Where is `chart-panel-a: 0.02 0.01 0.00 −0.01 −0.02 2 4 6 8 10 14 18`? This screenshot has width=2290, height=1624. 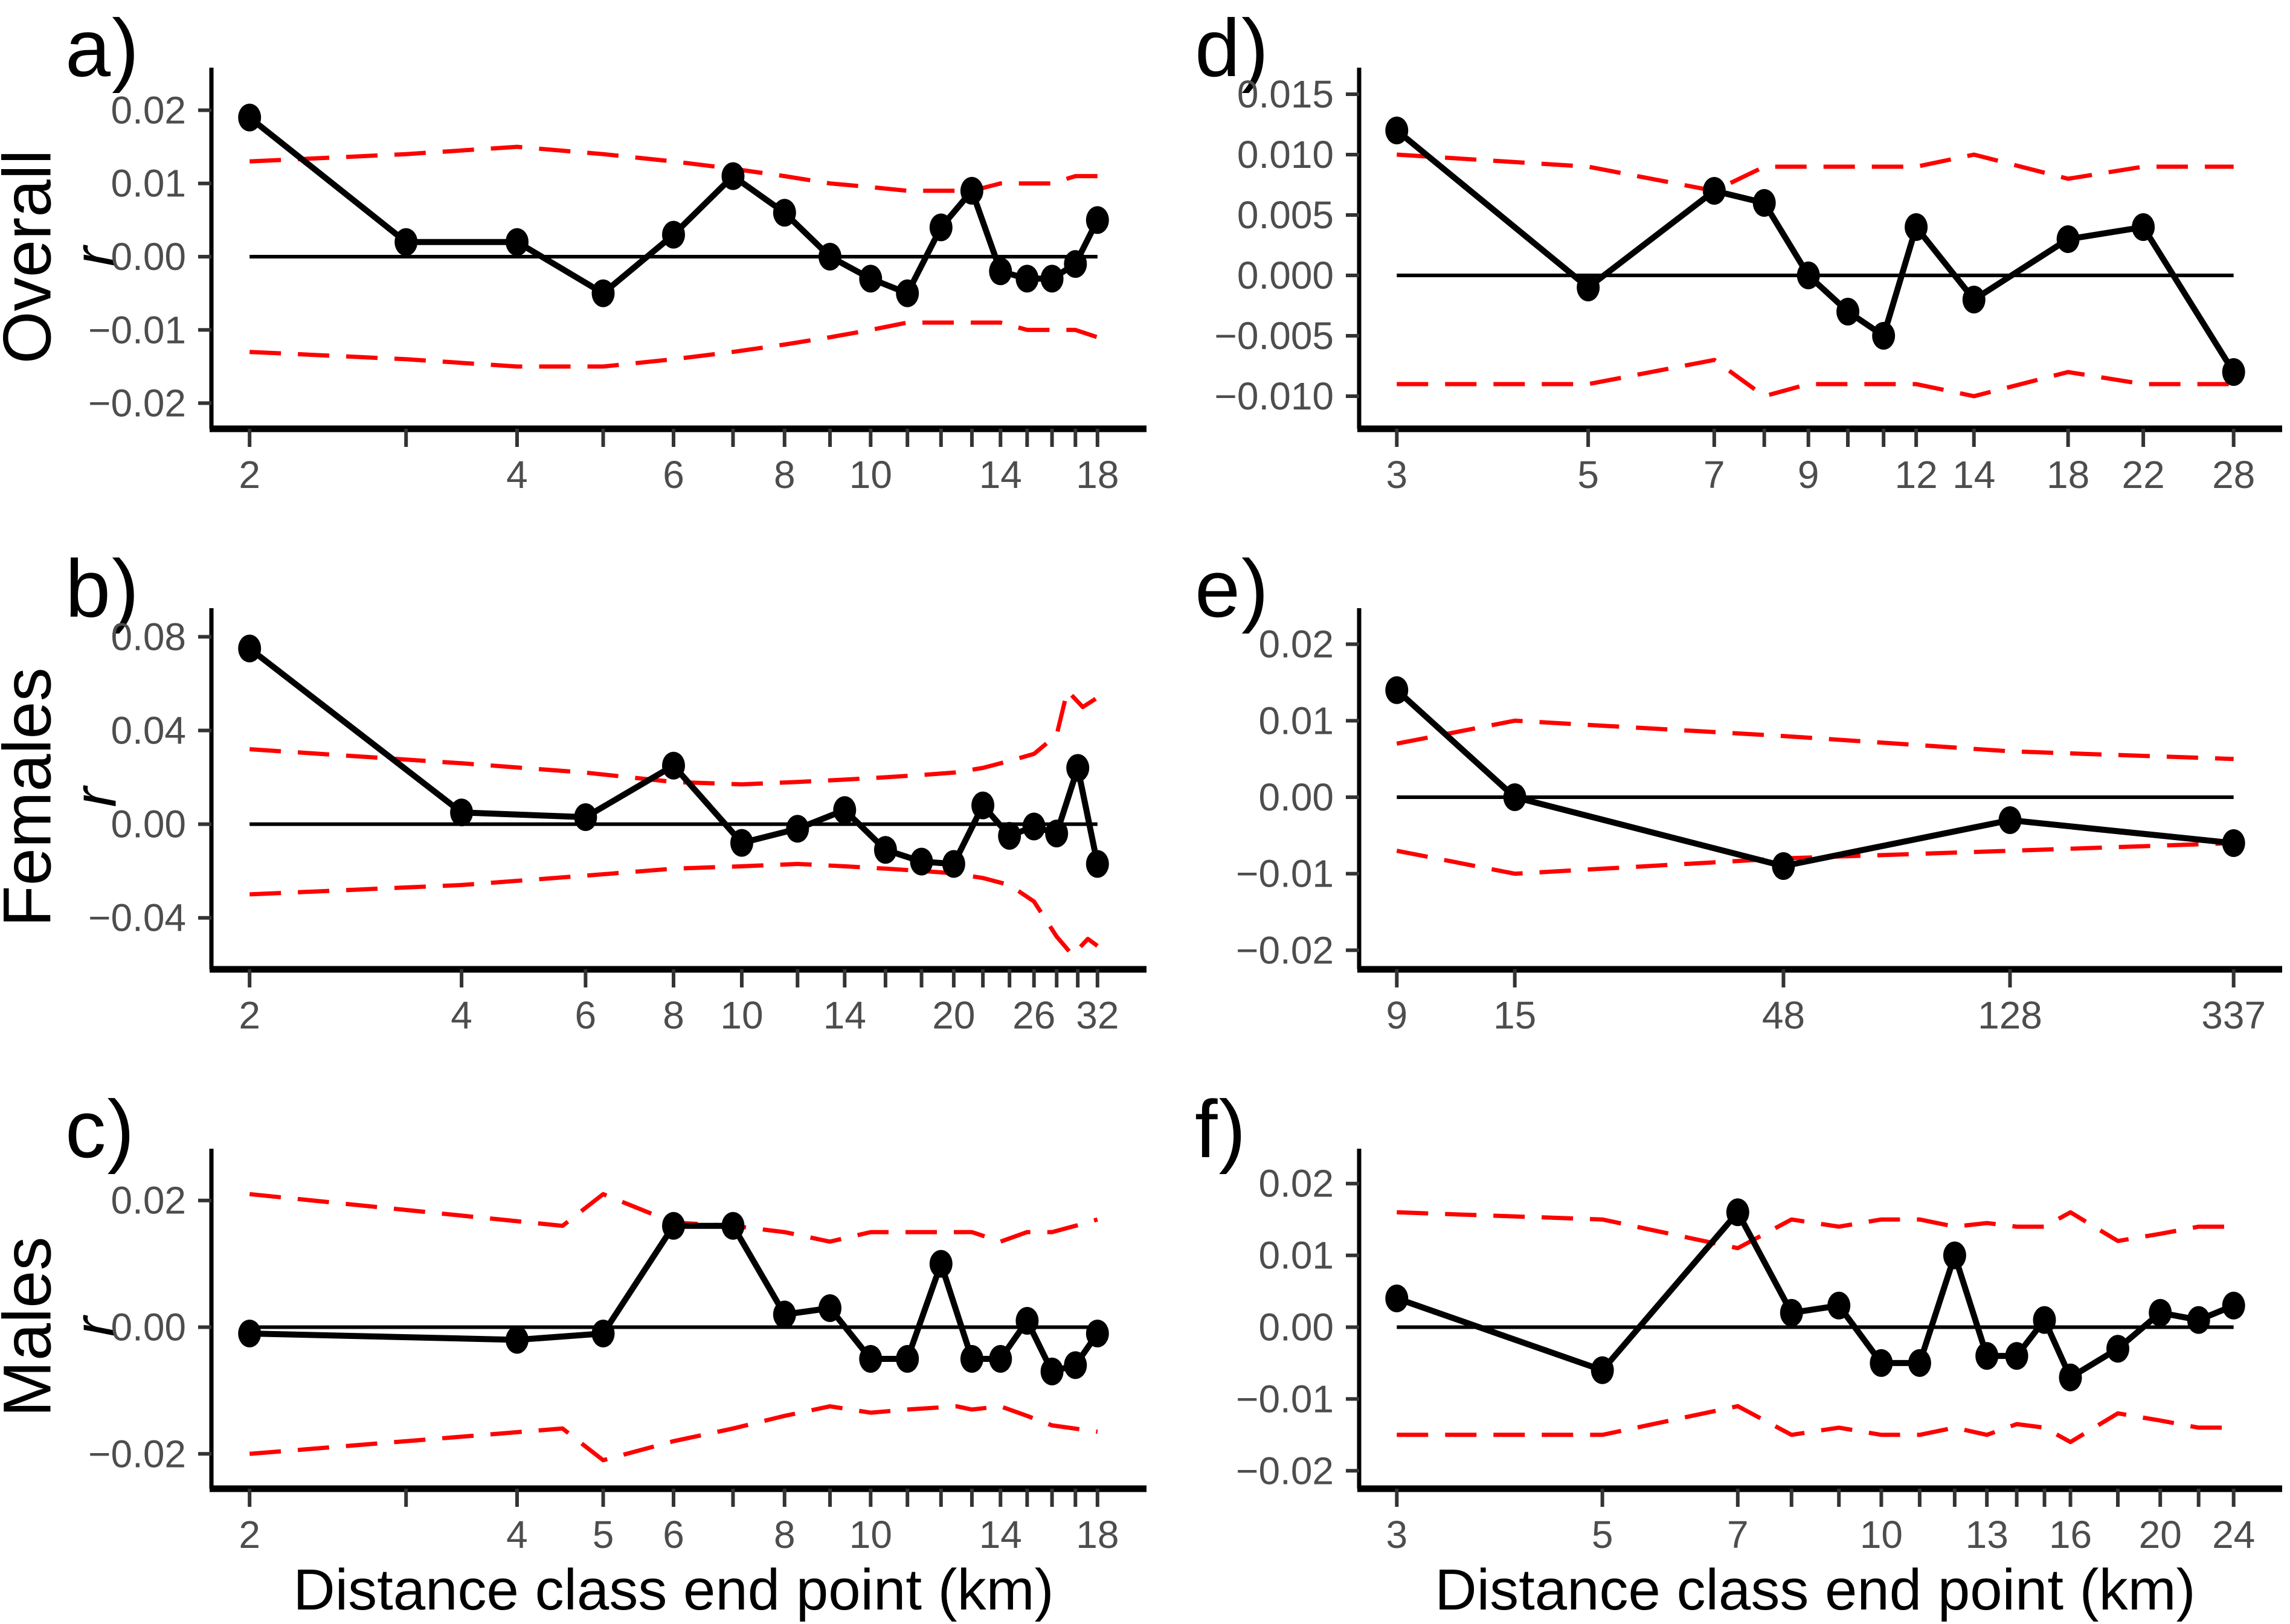
chart-panel-a: 0.02 0.01 0.00 −0.01 −0.02 2 4 6 8 10 14 18 is located at coordinates (617, 282).